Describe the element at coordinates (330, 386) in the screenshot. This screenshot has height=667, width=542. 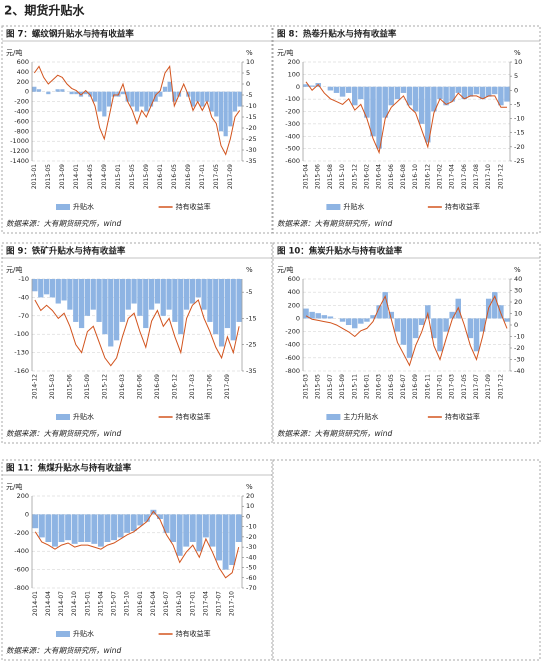
I see `x-tick-label: 2015-07` at that location.